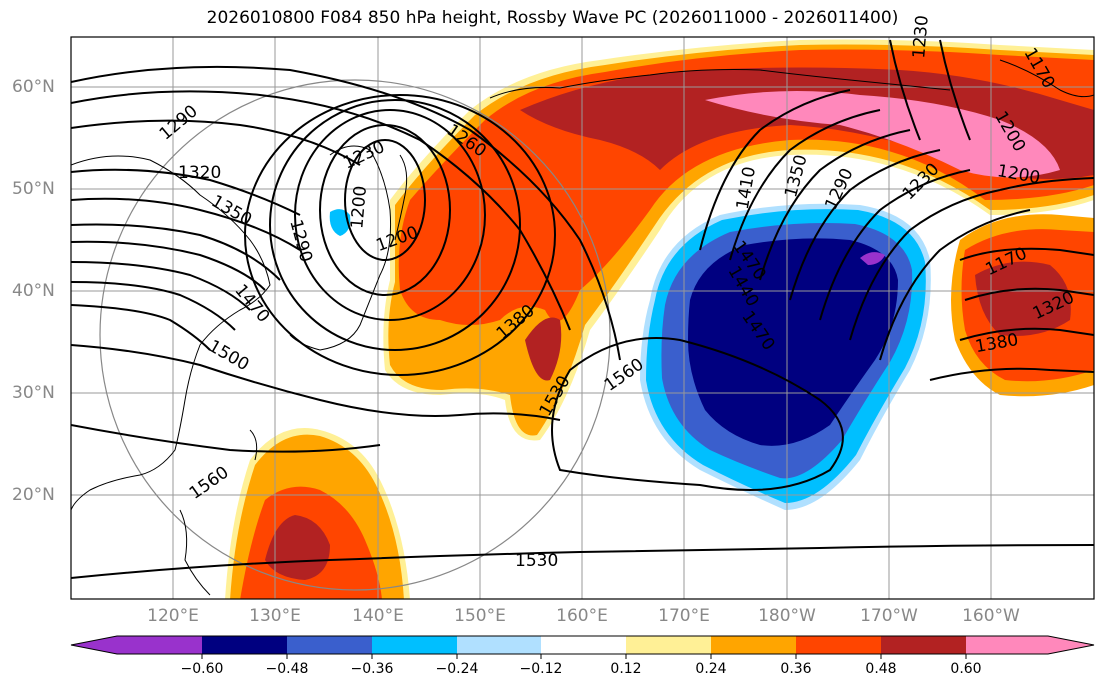 Image resolution: width=1105 pixels, height=692 pixels. What do you see at coordinates (872, 258) in the screenshot?
I see `negative-anomaly-purple` at bounding box center [872, 258].